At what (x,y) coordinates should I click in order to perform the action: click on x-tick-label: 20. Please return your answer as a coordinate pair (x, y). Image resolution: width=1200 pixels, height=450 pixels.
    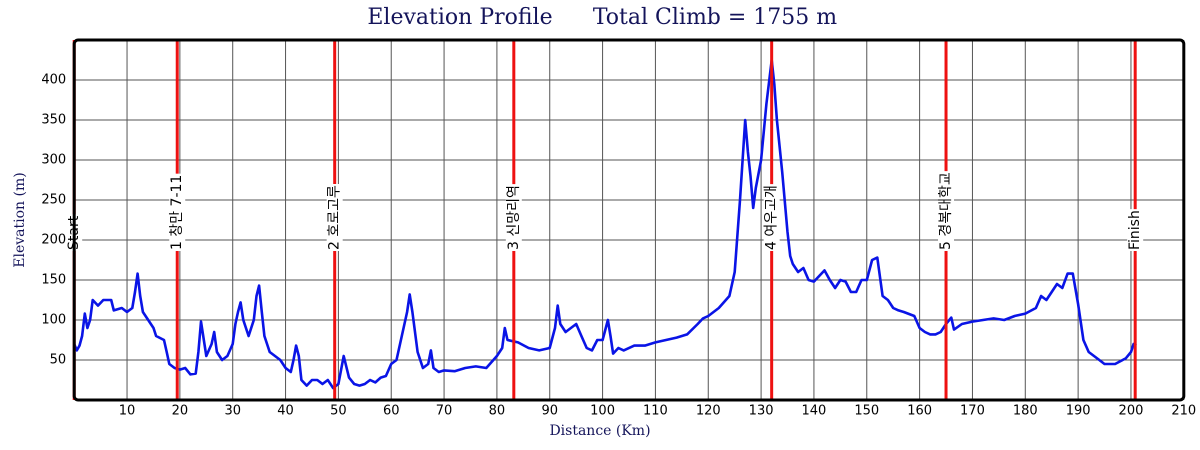
    Looking at the image, I should click on (180, 411).